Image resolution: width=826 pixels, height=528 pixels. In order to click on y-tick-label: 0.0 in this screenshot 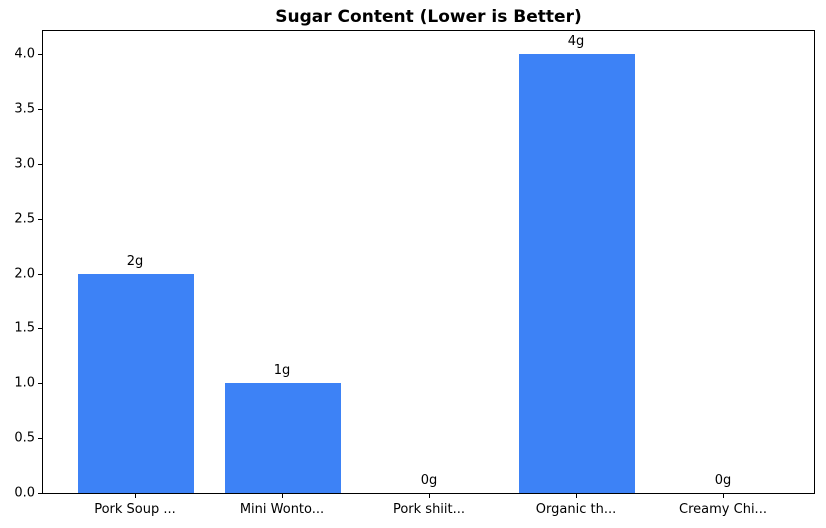, I will do `click(24, 493)`.